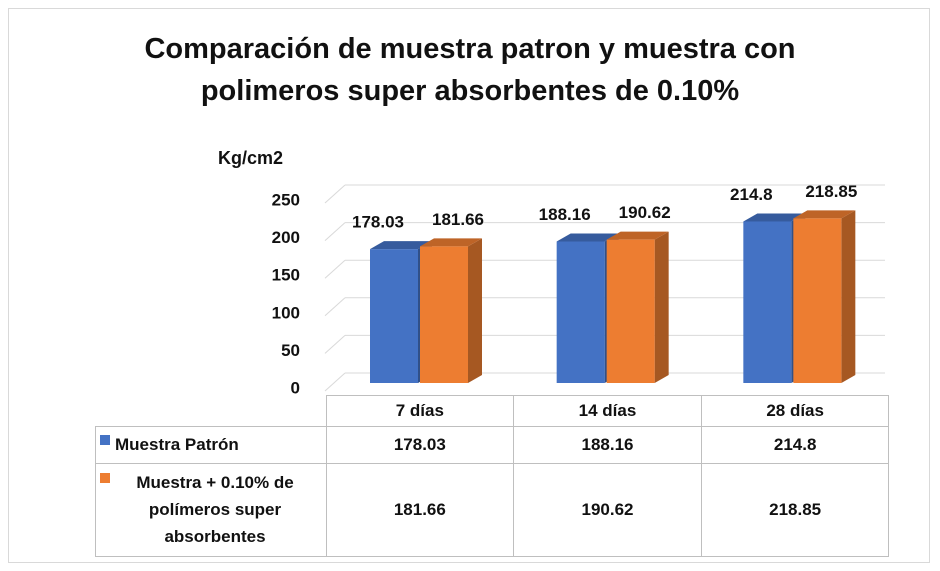 This screenshot has height=571, width=940. Describe the element at coordinates (378, 222) in the screenshot. I see `data-label: 178.03` at that location.